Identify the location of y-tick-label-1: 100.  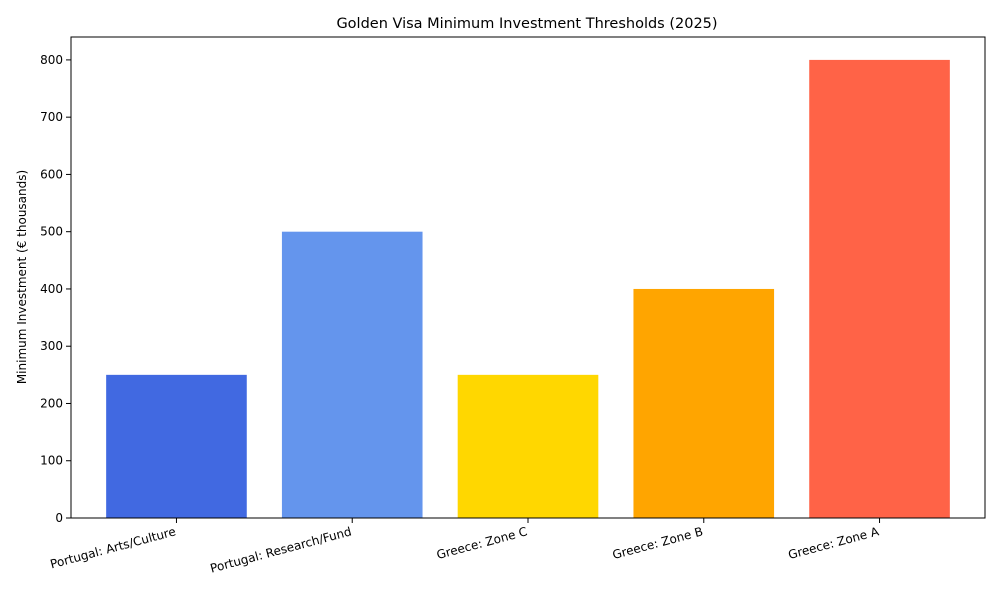
(51, 461).